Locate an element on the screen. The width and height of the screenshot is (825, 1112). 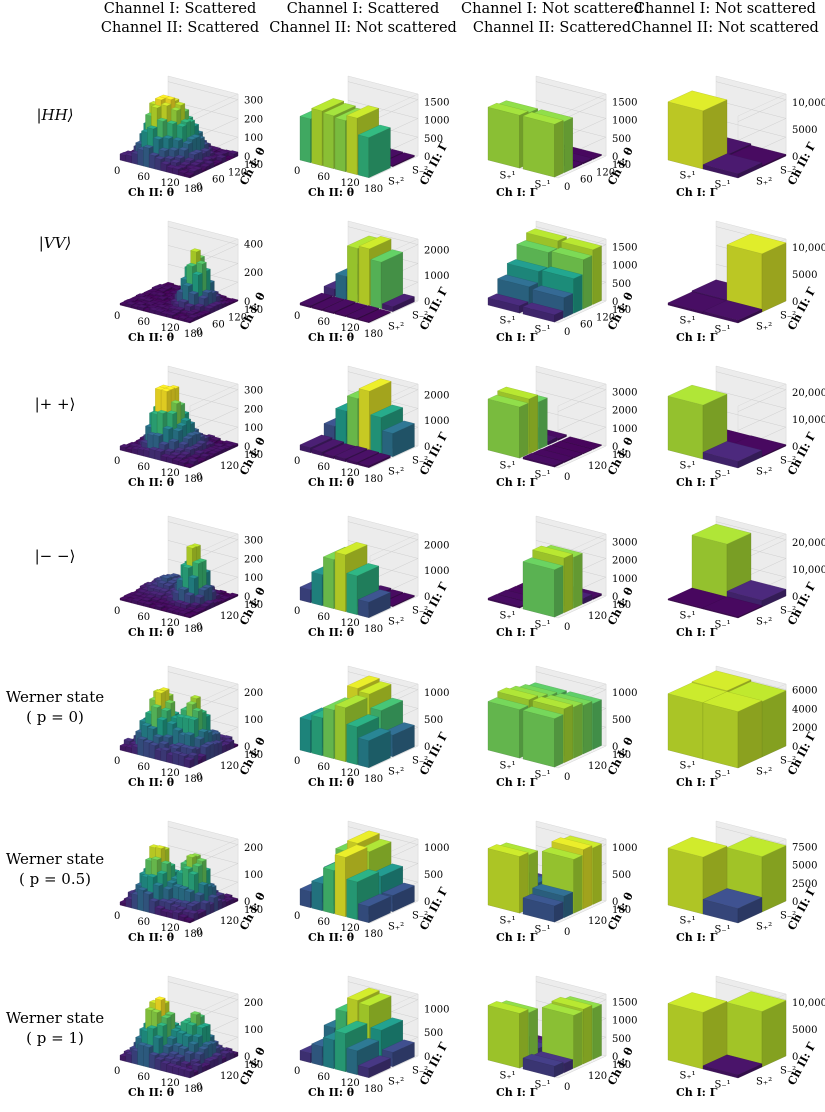
y-tick-label: 60 is located at coordinates (586, 180).